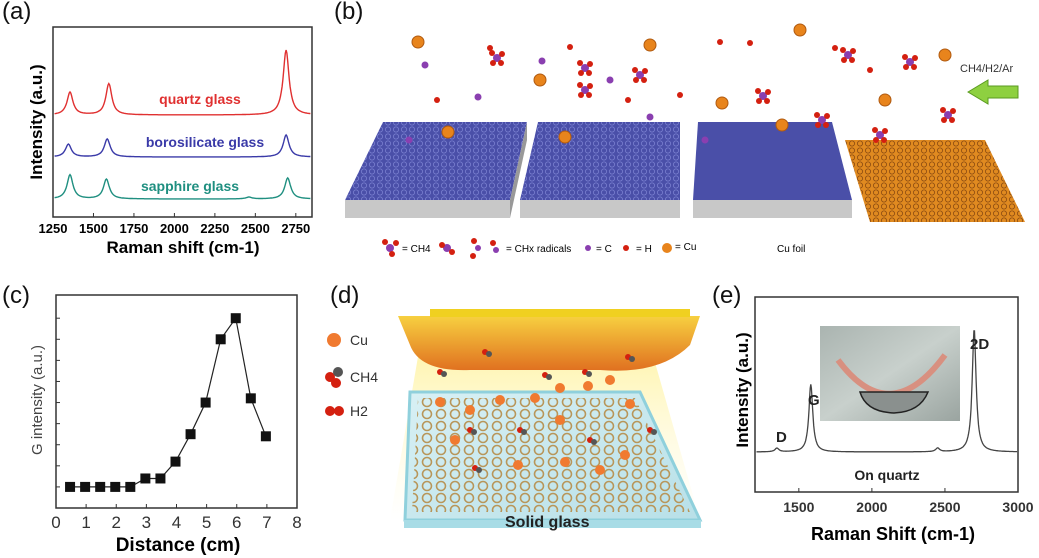 The width and height of the screenshot is (1039, 558). Describe the element at coordinates (979, 344) in the screenshot. I see `annotation: 2D` at that location.